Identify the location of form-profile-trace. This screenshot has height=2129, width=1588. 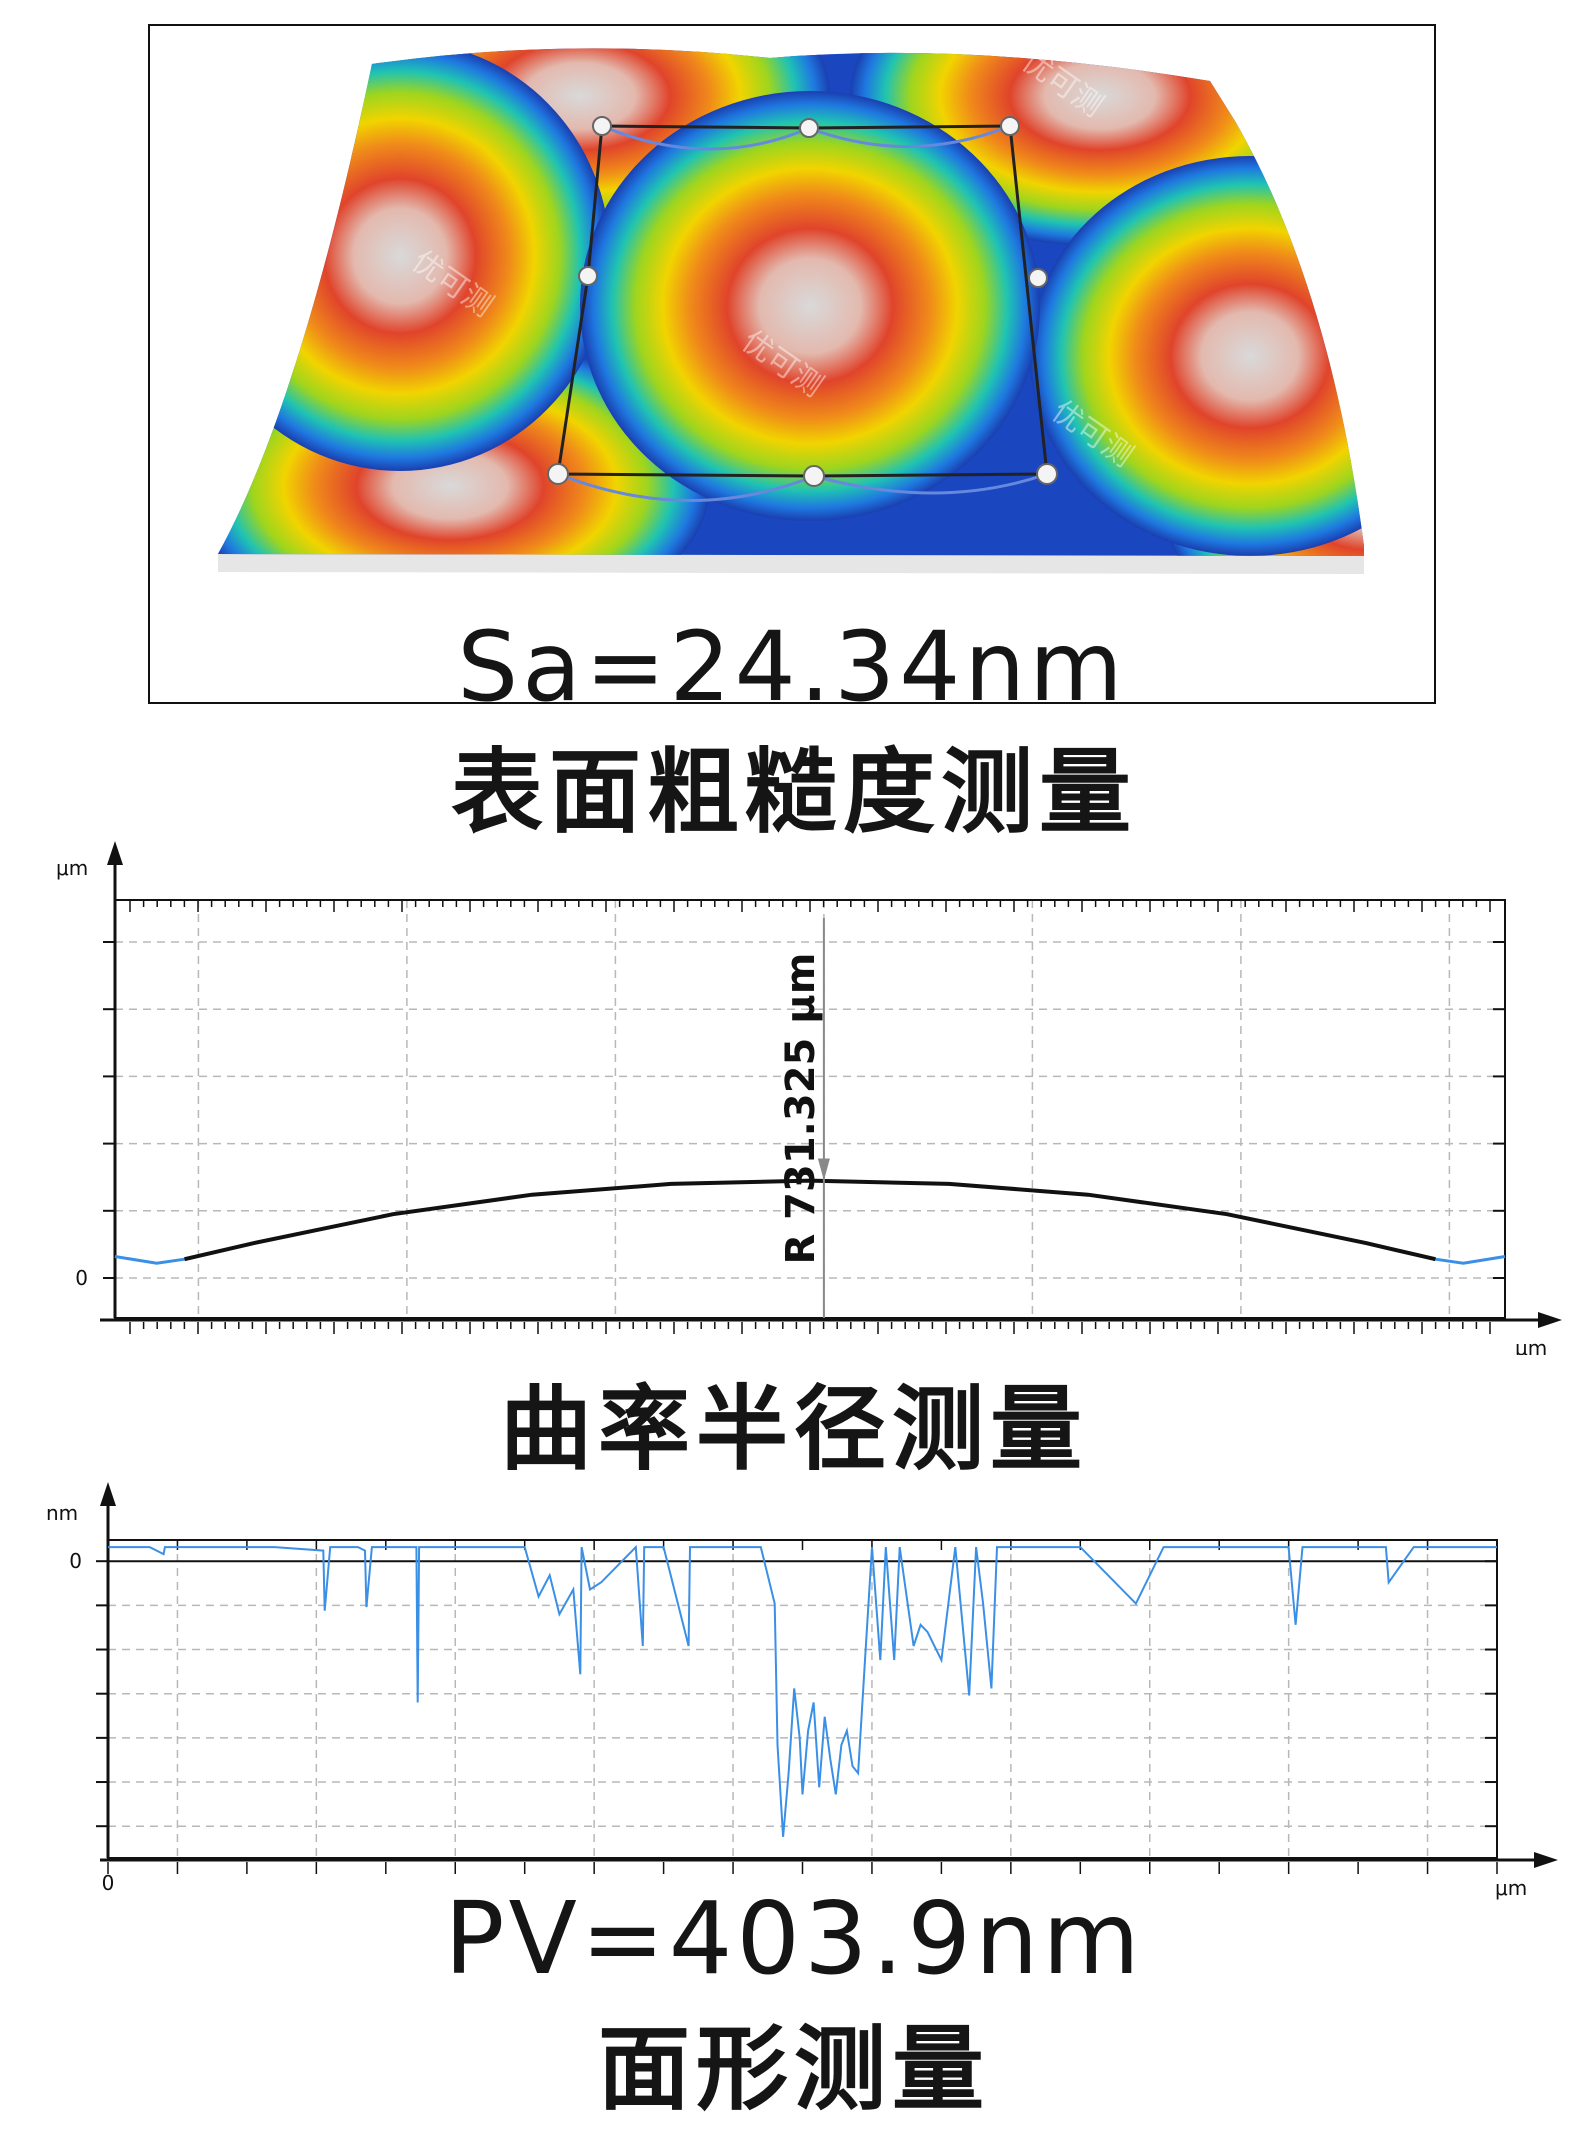
(802, 1690).